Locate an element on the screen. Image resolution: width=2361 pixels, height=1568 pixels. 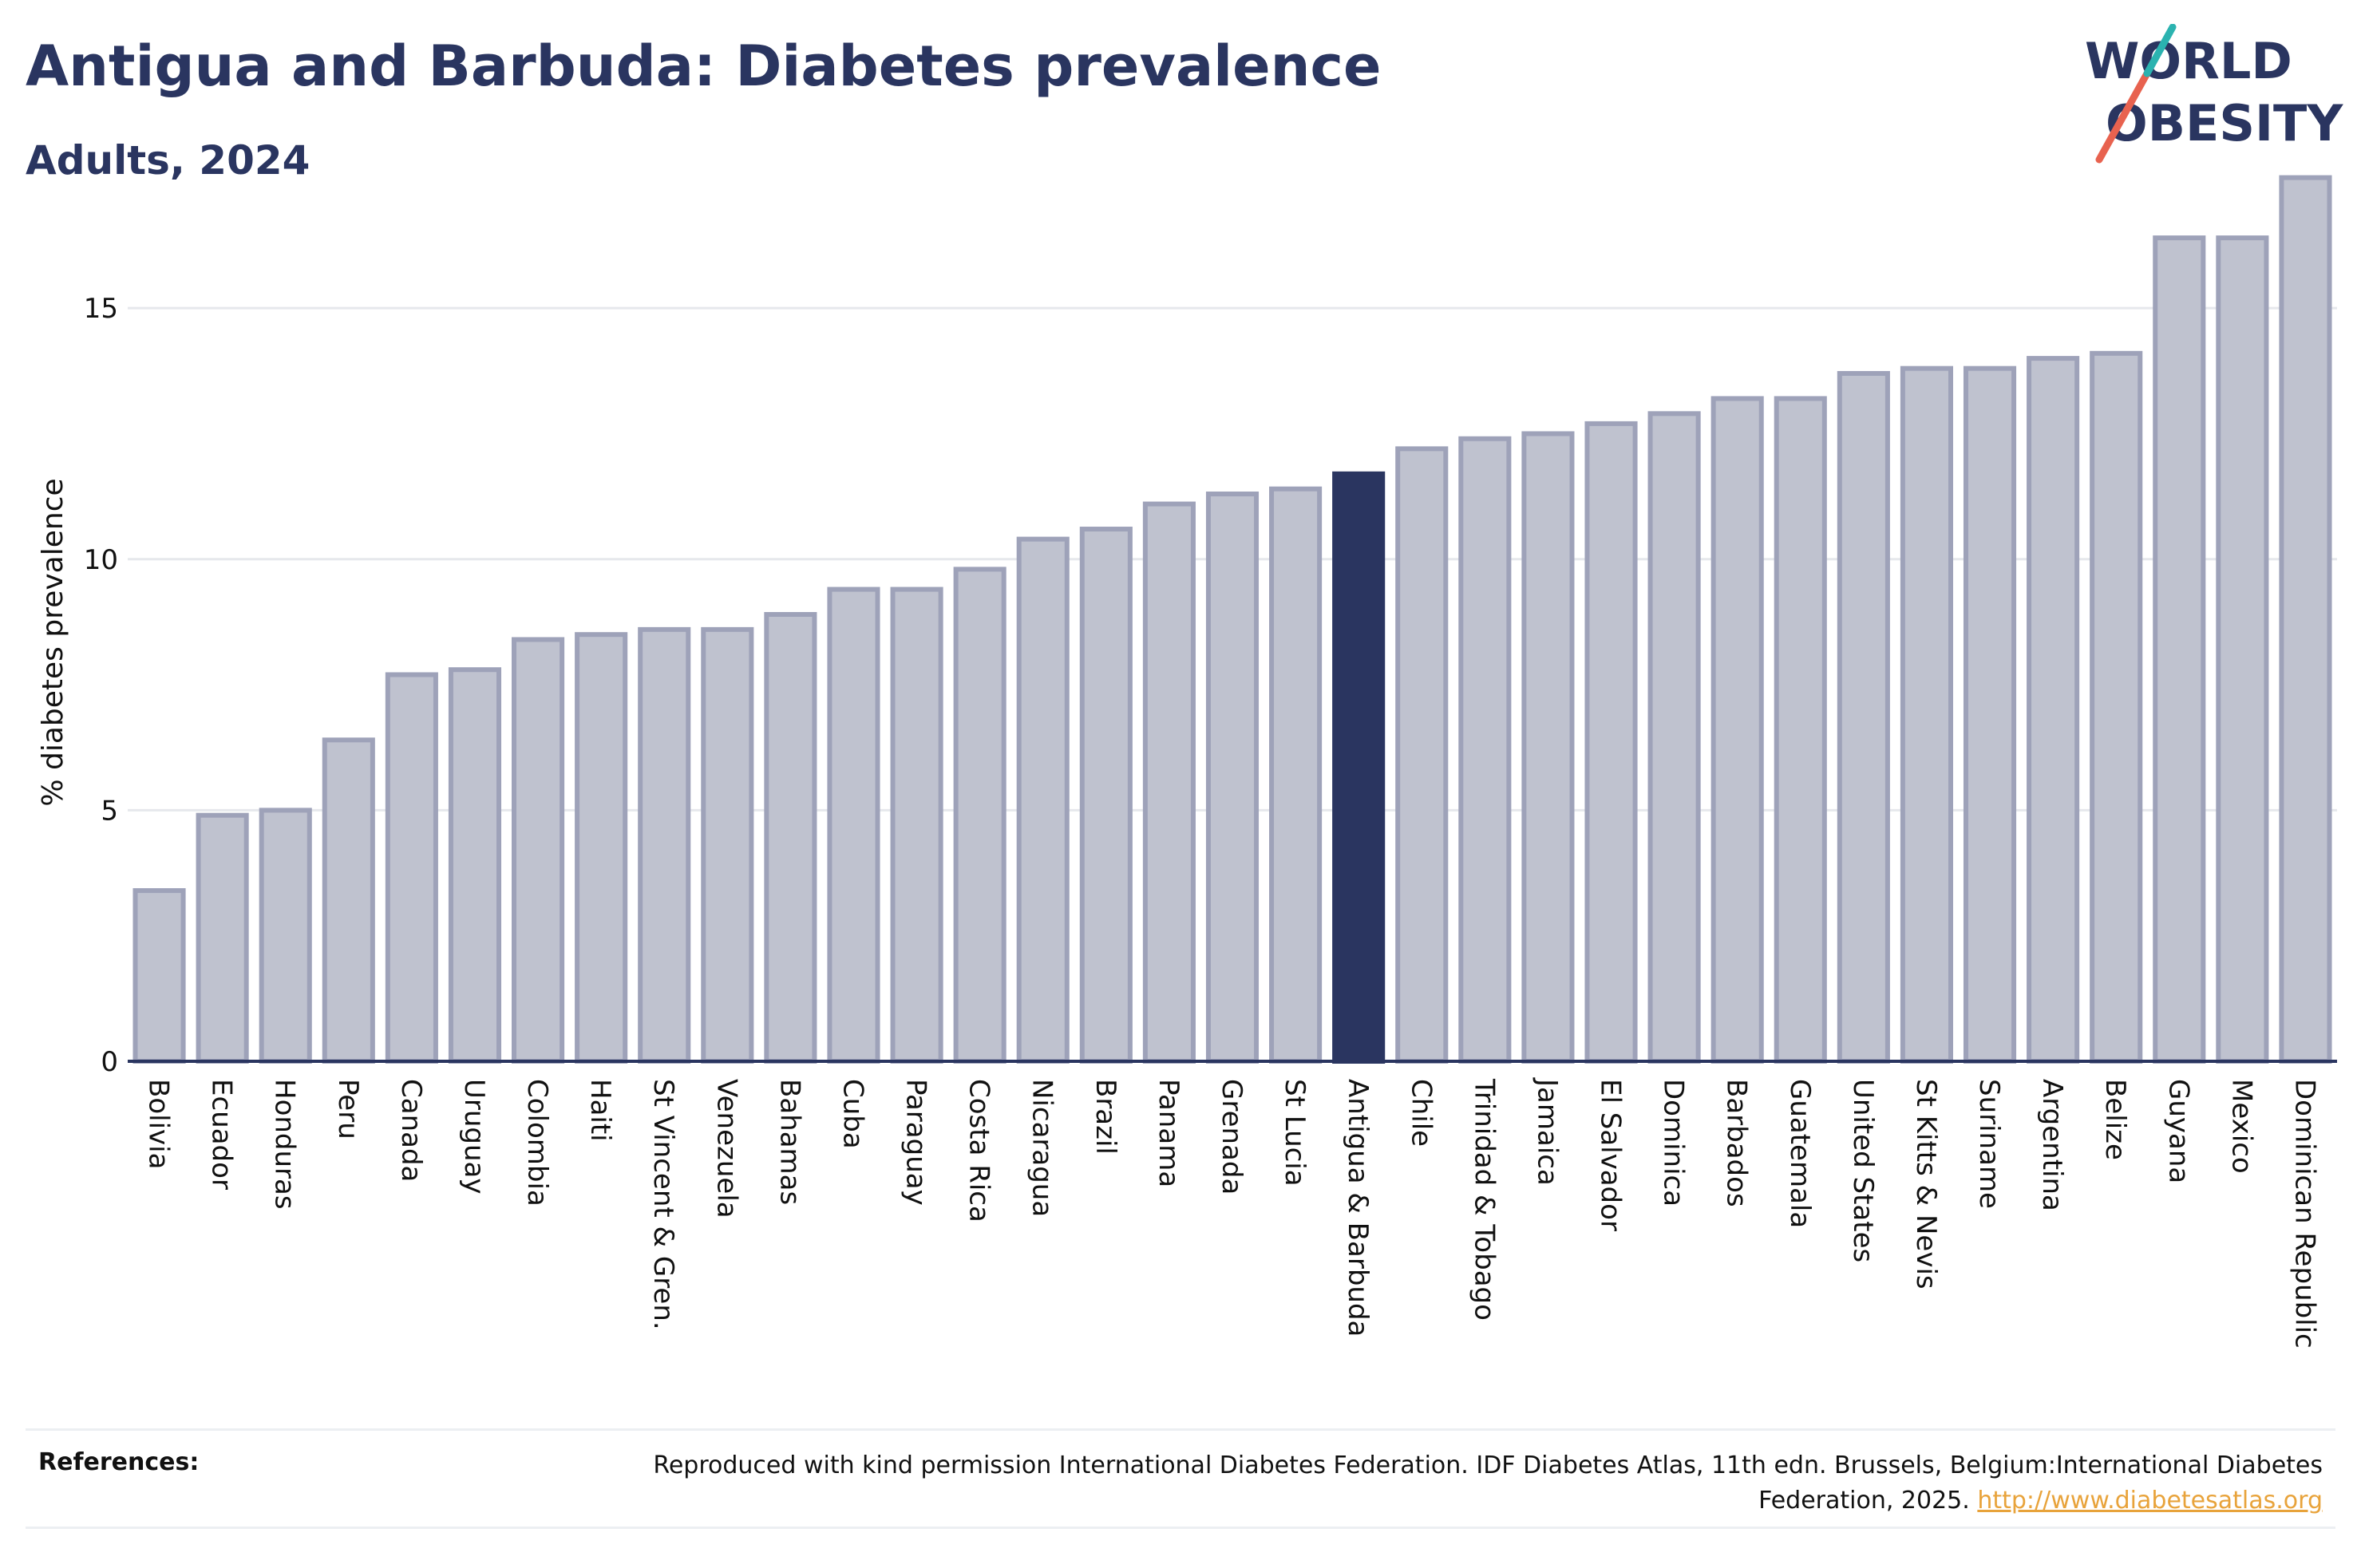
x-tick-label: Dominican Republic is located at coordinates (2304, 1214).